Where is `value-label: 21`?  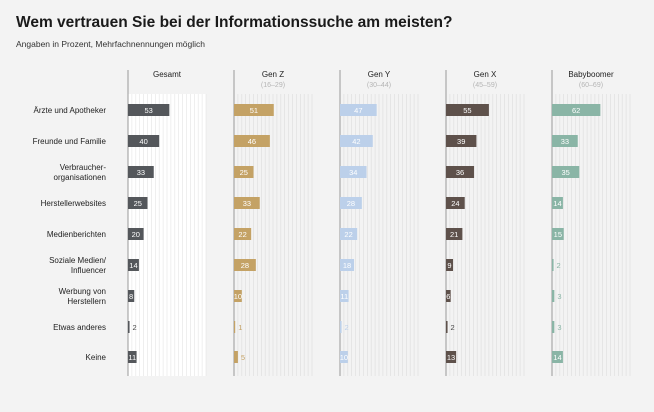 value-label: 21 is located at coordinates (454, 234).